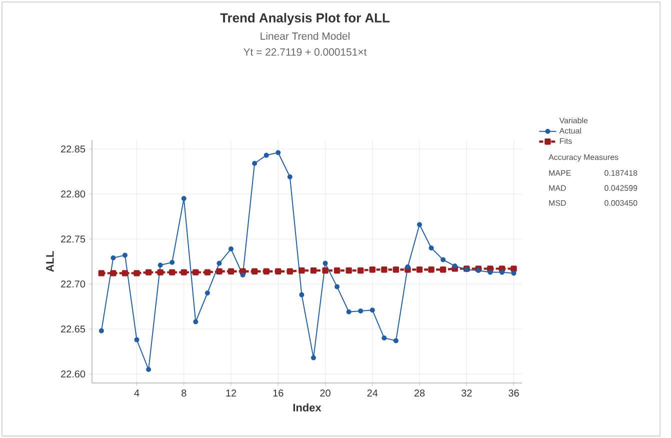  I want to click on y-tick-label: 22.85, so click(73, 149).